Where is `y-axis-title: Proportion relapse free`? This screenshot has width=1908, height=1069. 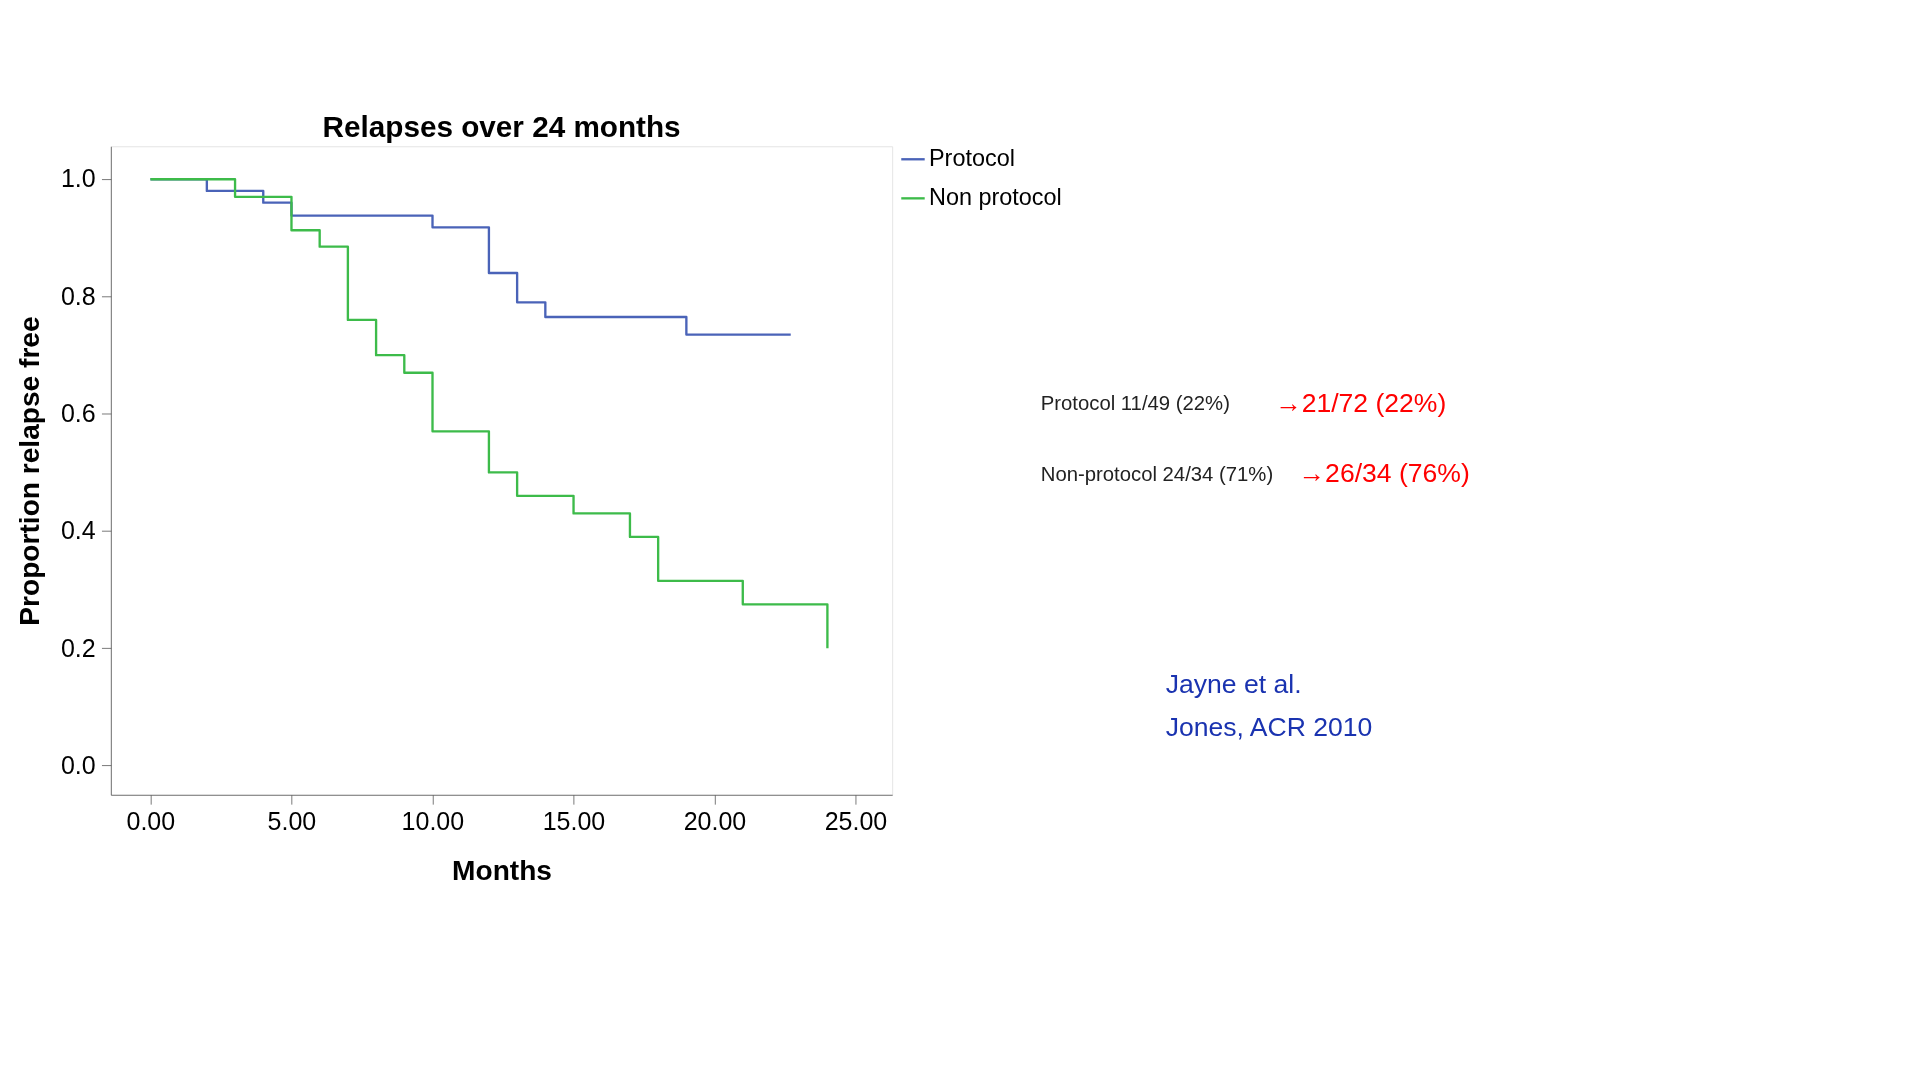 y-axis-title: Proportion relapse free is located at coordinates (30, 471).